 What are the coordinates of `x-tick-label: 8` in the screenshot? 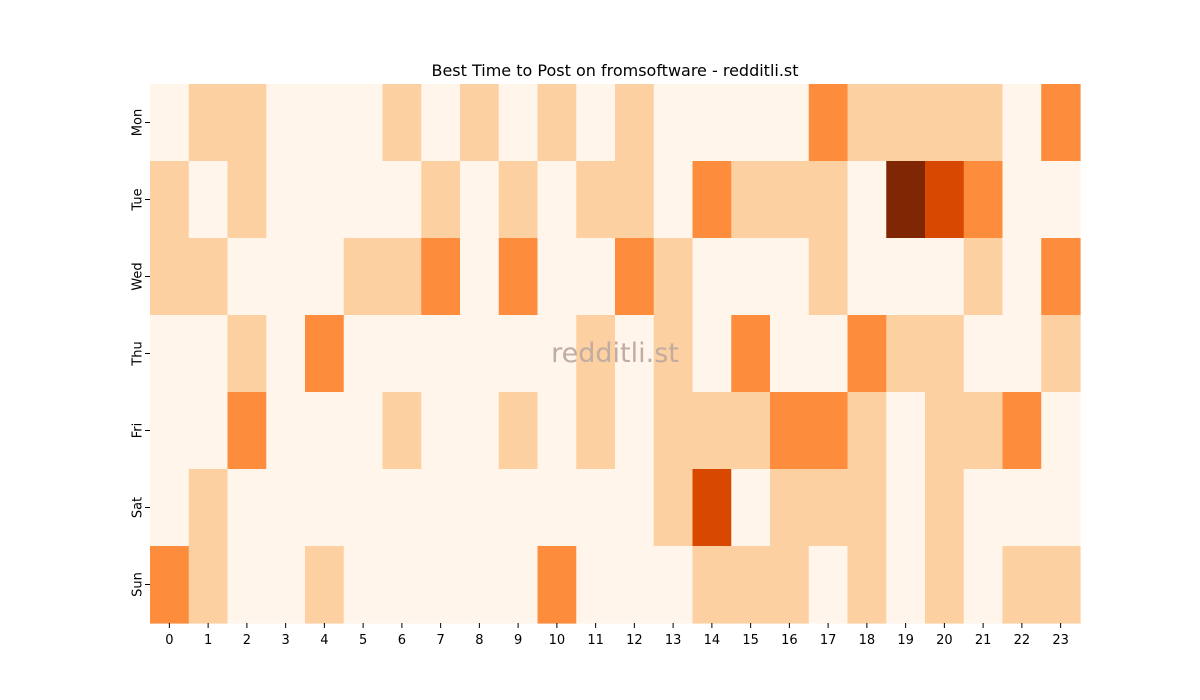 It's located at (479, 640).